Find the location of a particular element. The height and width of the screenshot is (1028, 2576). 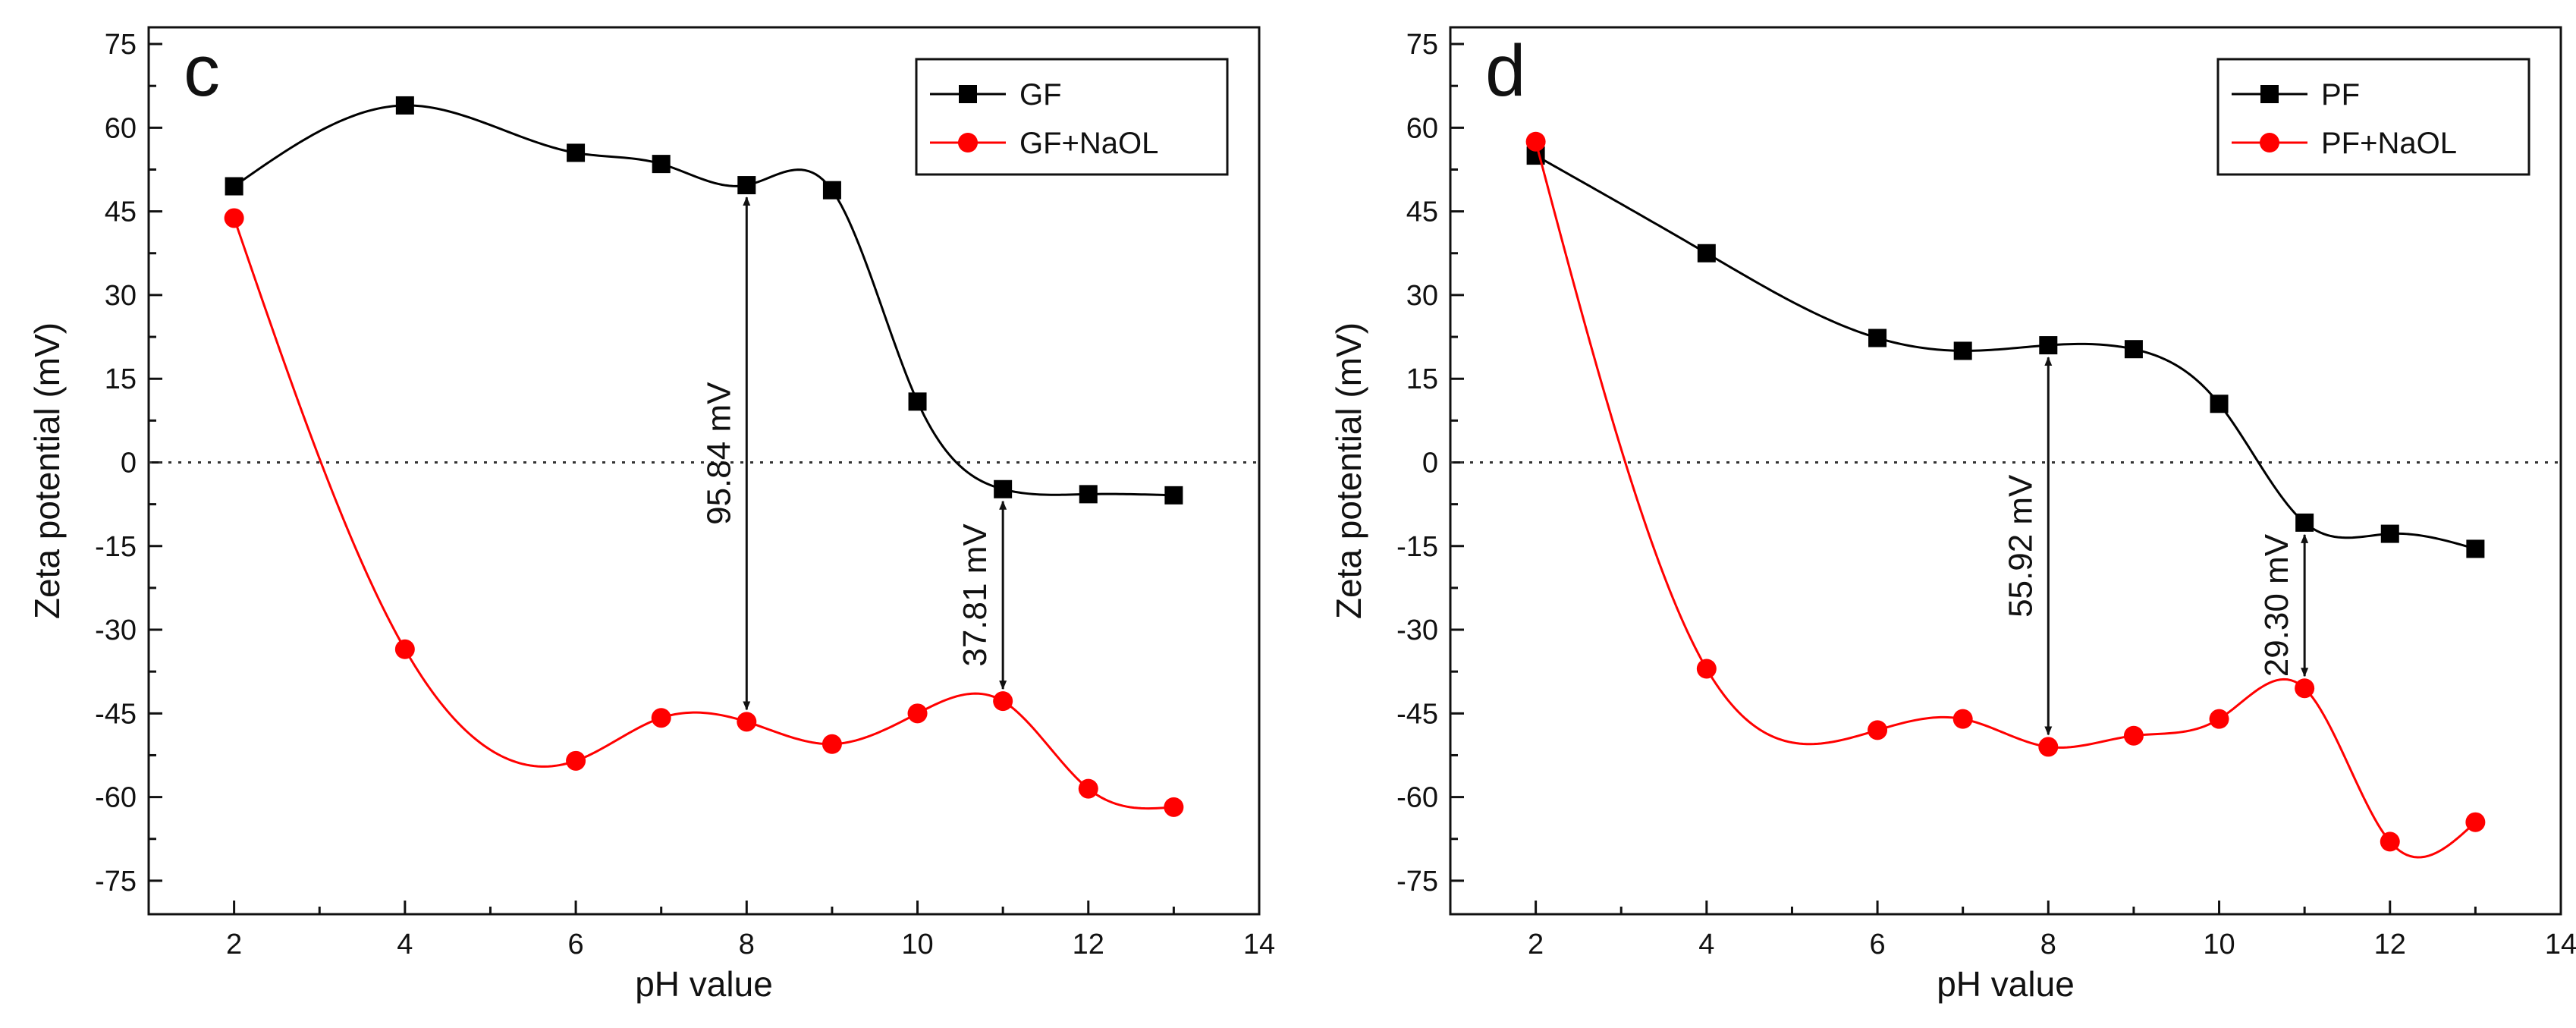

legend-entry: PF is located at coordinates (2340, 95).